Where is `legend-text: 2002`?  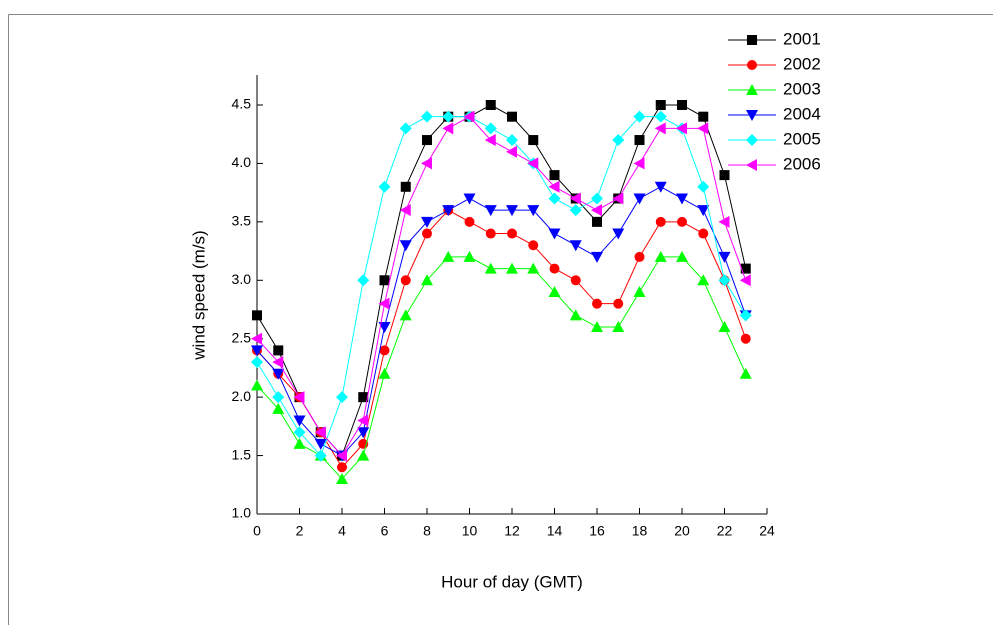
legend-text: 2002 is located at coordinates (802, 63).